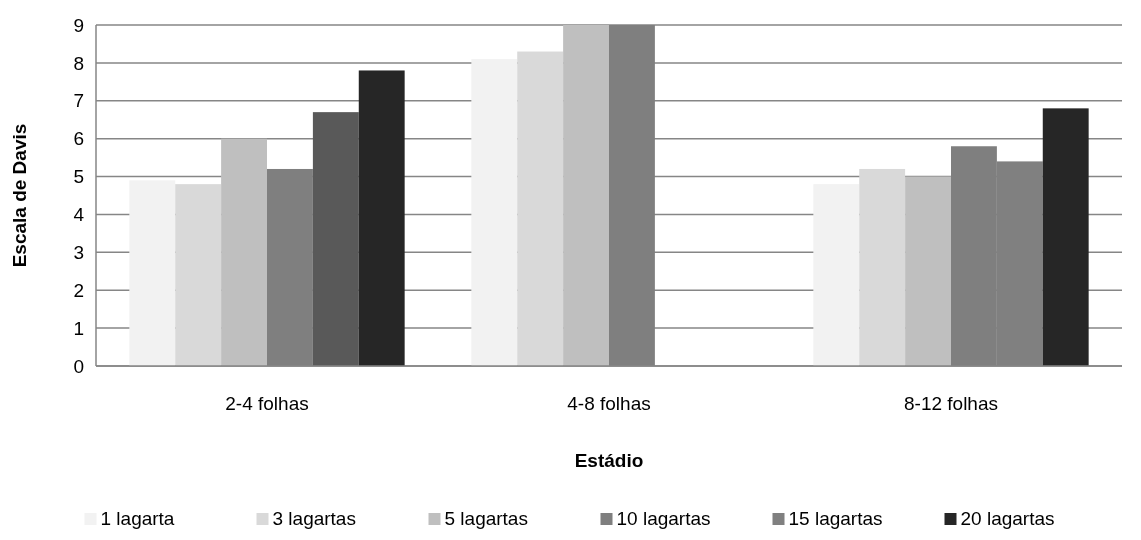  Describe the element at coordinates (267, 403) in the screenshot. I see `x-tick-label: 2-4 folhas` at that location.